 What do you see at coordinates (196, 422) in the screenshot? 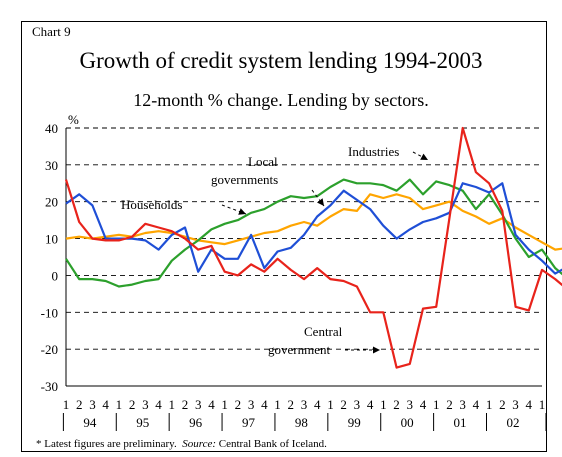
I see `x-year-label: 96` at bounding box center [196, 422].